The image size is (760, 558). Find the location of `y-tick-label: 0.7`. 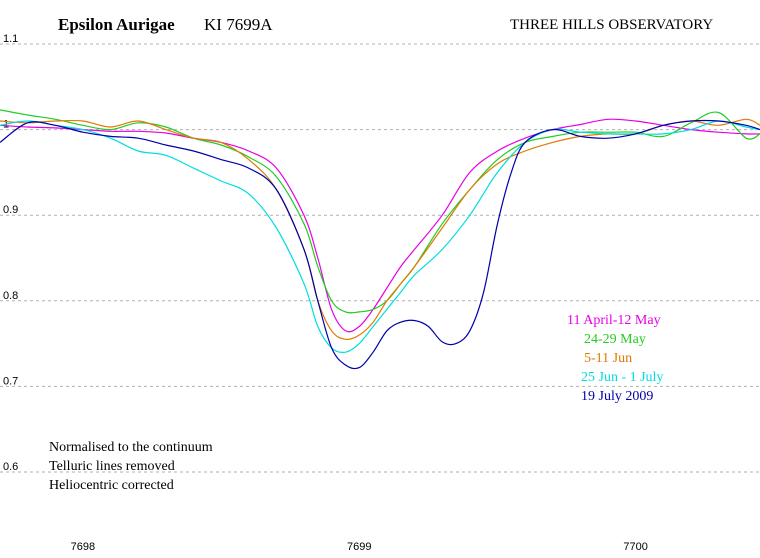

y-tick-label: 0.7 is located at coordinates (10, 381).